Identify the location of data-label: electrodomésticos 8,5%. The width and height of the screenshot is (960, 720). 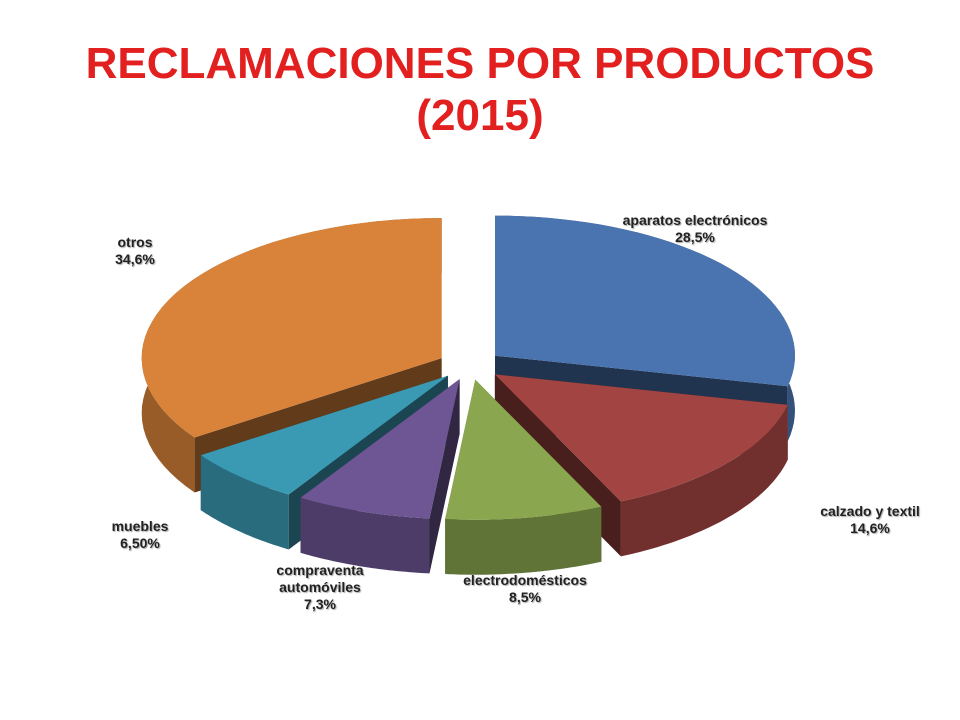
(525, 589).